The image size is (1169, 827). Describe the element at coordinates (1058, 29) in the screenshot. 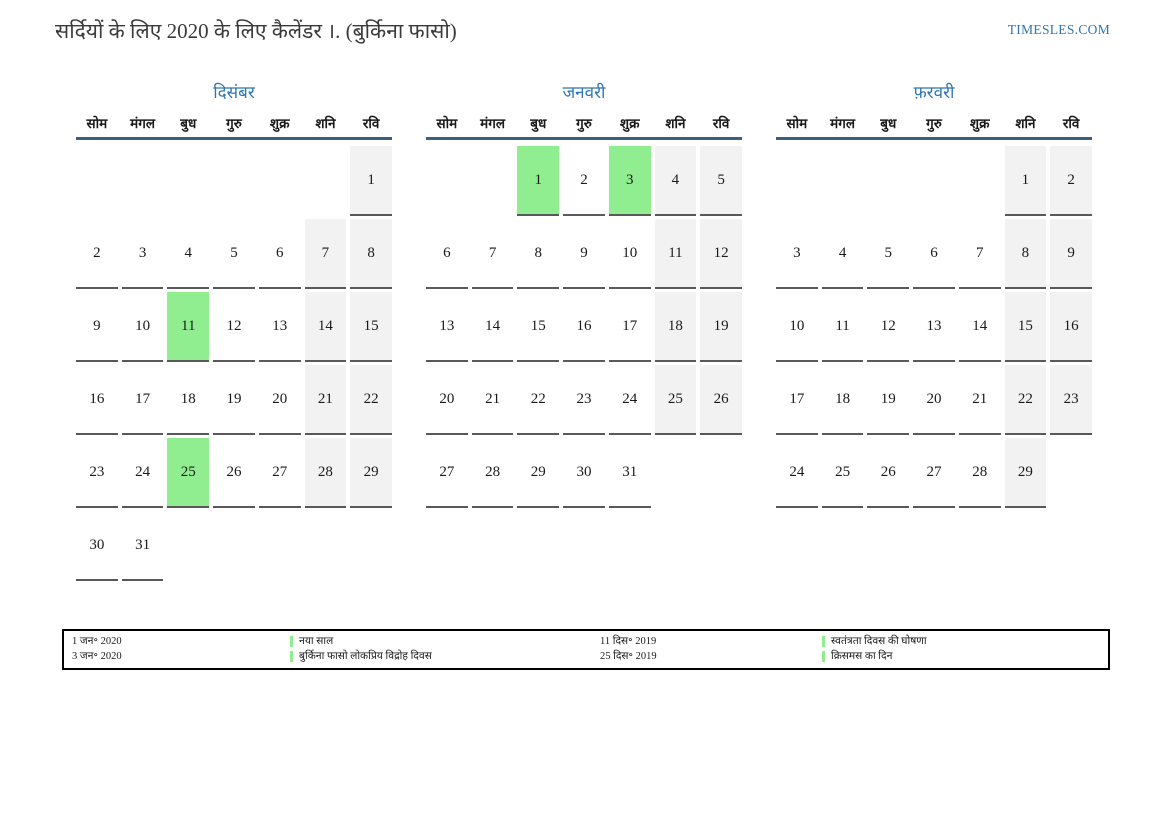

I see `site-link: TIMESLES.COM` at that location.